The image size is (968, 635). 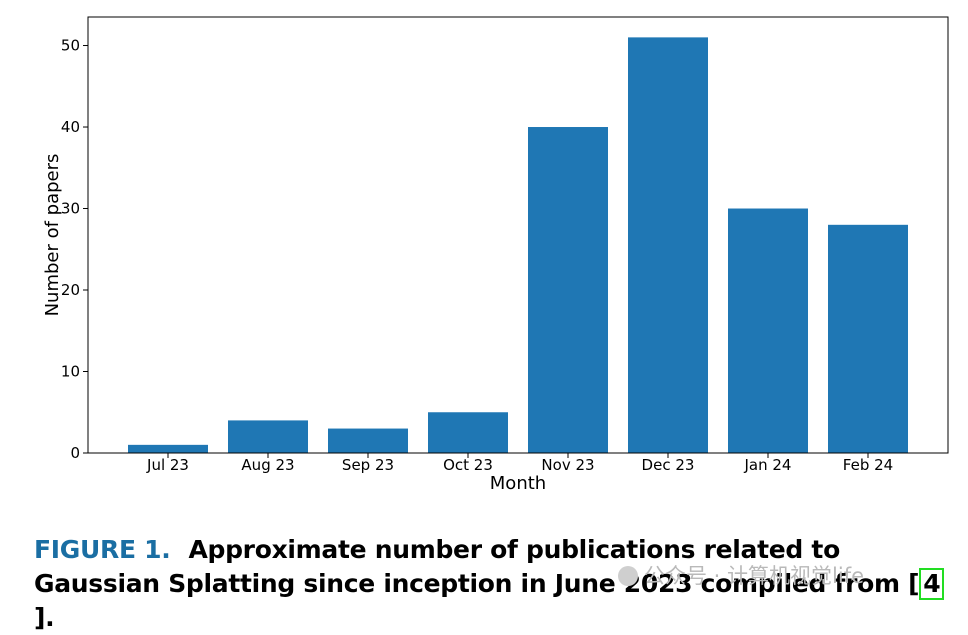 What do you see at coordinates (70, 46) in the screenshot?
I see `y-tick-label: 50` at bounding box center [70, 46].